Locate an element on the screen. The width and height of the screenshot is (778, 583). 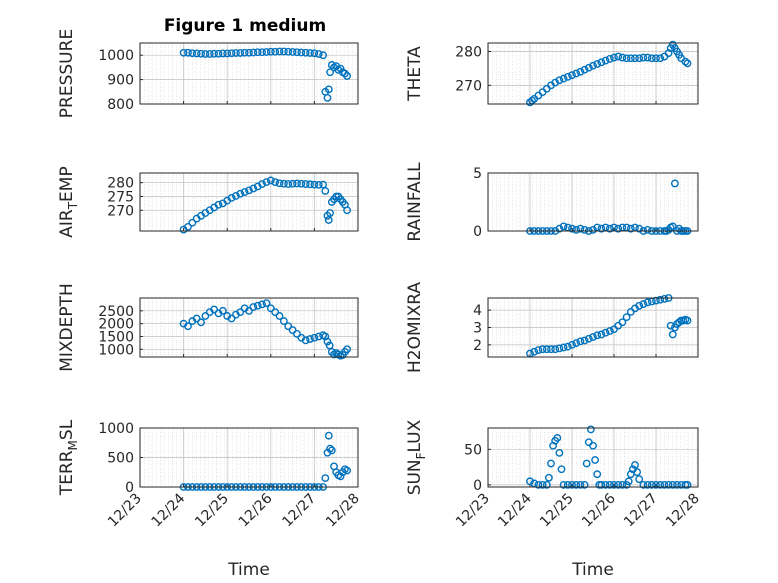
y-tick-label: 900 is located at coordinates (120, 81).